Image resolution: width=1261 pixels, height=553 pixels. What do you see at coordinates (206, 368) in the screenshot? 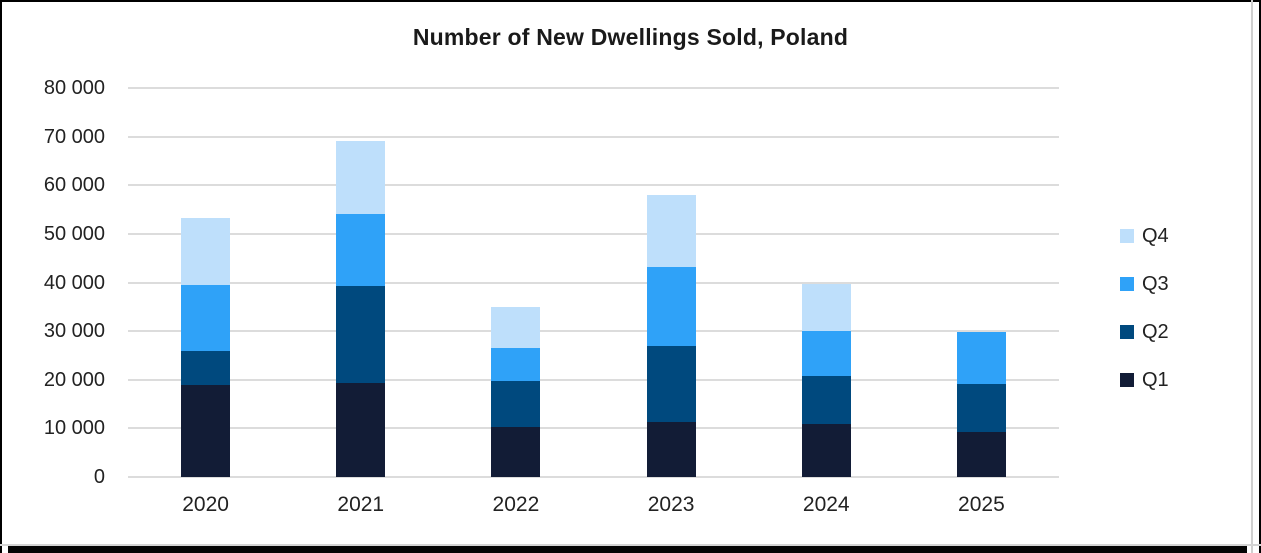
I see `bar-segment-q2-2020` at bounding box center [206, 368].